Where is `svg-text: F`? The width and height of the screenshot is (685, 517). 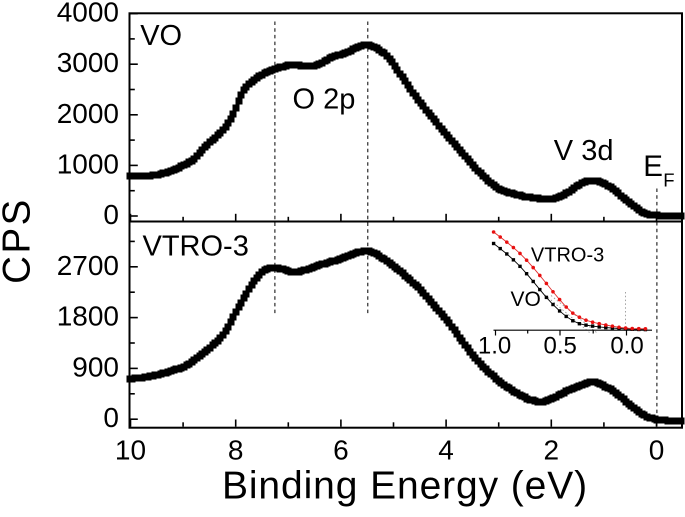 svg-text: F is located at coordinates (668, 180).